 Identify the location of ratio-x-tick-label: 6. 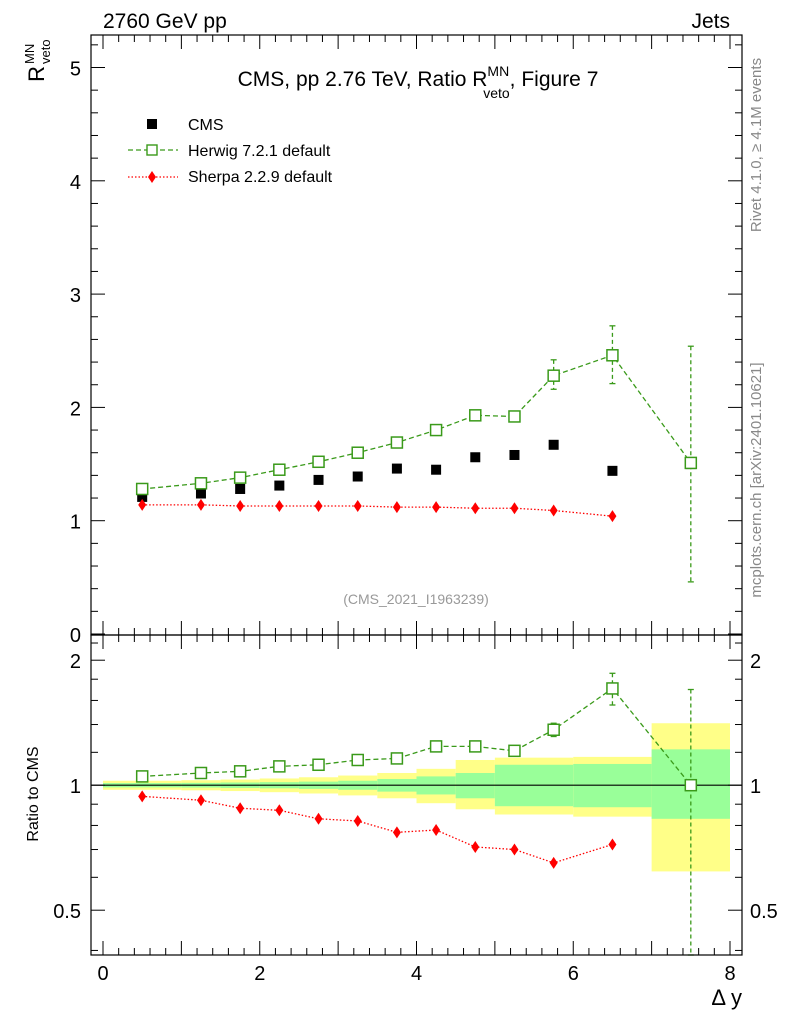
(573, 974).